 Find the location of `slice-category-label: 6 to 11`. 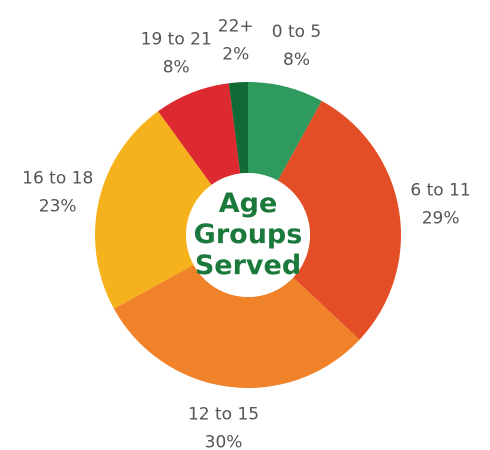

slice-category-label: 6 to 11 is located at coordinates (440, 190).